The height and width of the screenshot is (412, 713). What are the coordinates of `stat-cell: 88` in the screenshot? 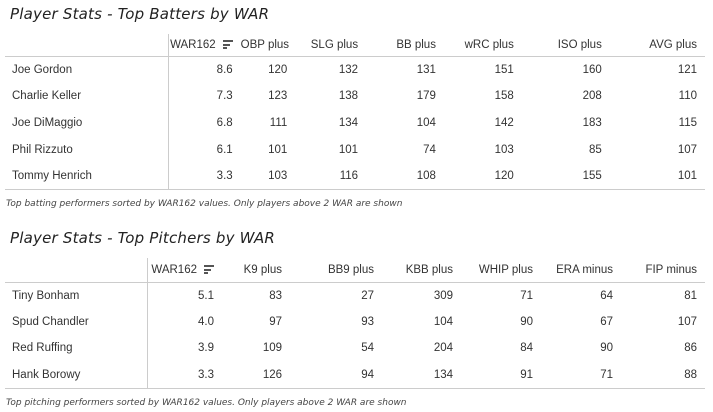 It's located at (690, 374).